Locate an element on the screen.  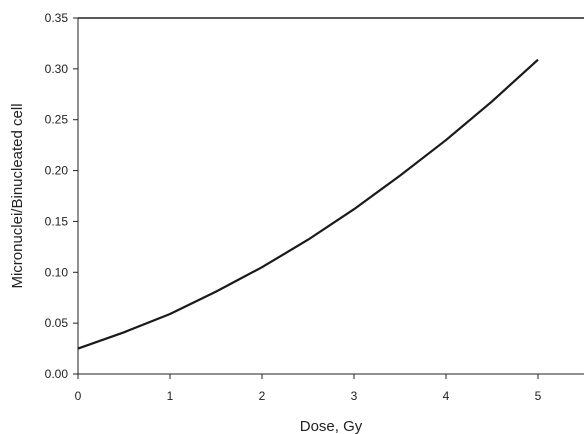
x-axis-title: Dose, Gy is located at coordinates (331, 426).